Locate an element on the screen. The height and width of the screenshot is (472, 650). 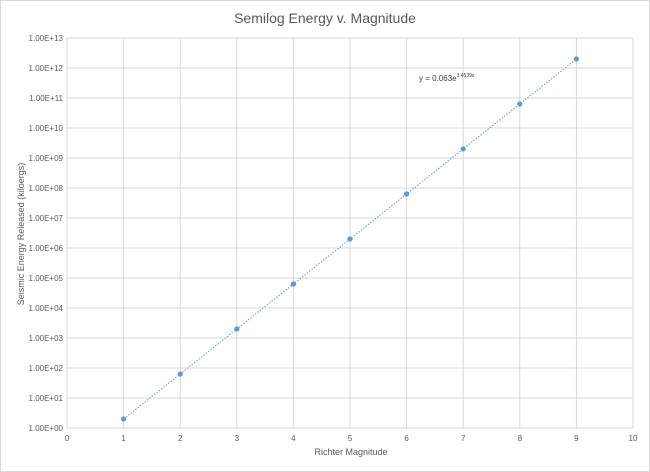
y-tick-label: 1.00E+11 is located at coordinates (46, 98).